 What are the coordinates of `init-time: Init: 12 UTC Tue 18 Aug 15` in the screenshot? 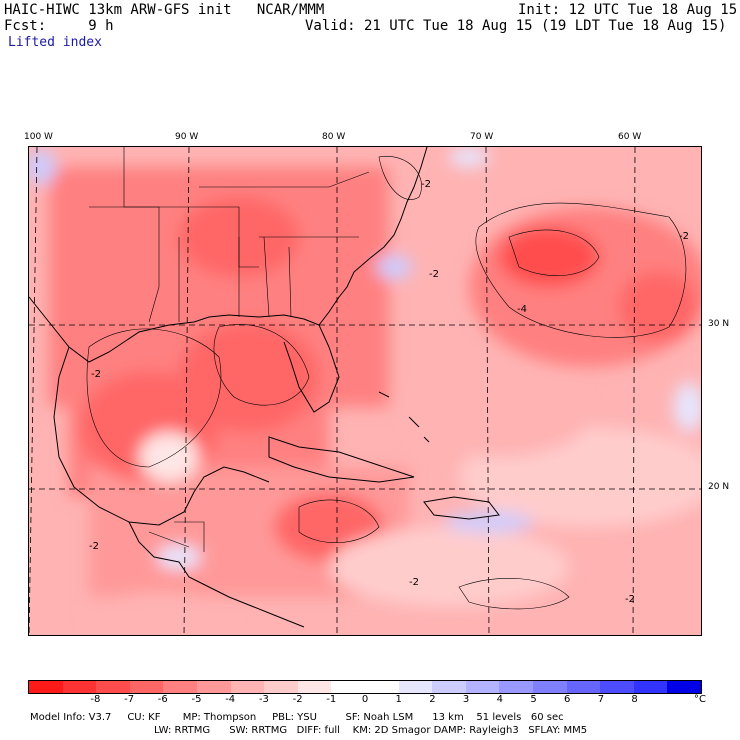 It's located at (628, 10).